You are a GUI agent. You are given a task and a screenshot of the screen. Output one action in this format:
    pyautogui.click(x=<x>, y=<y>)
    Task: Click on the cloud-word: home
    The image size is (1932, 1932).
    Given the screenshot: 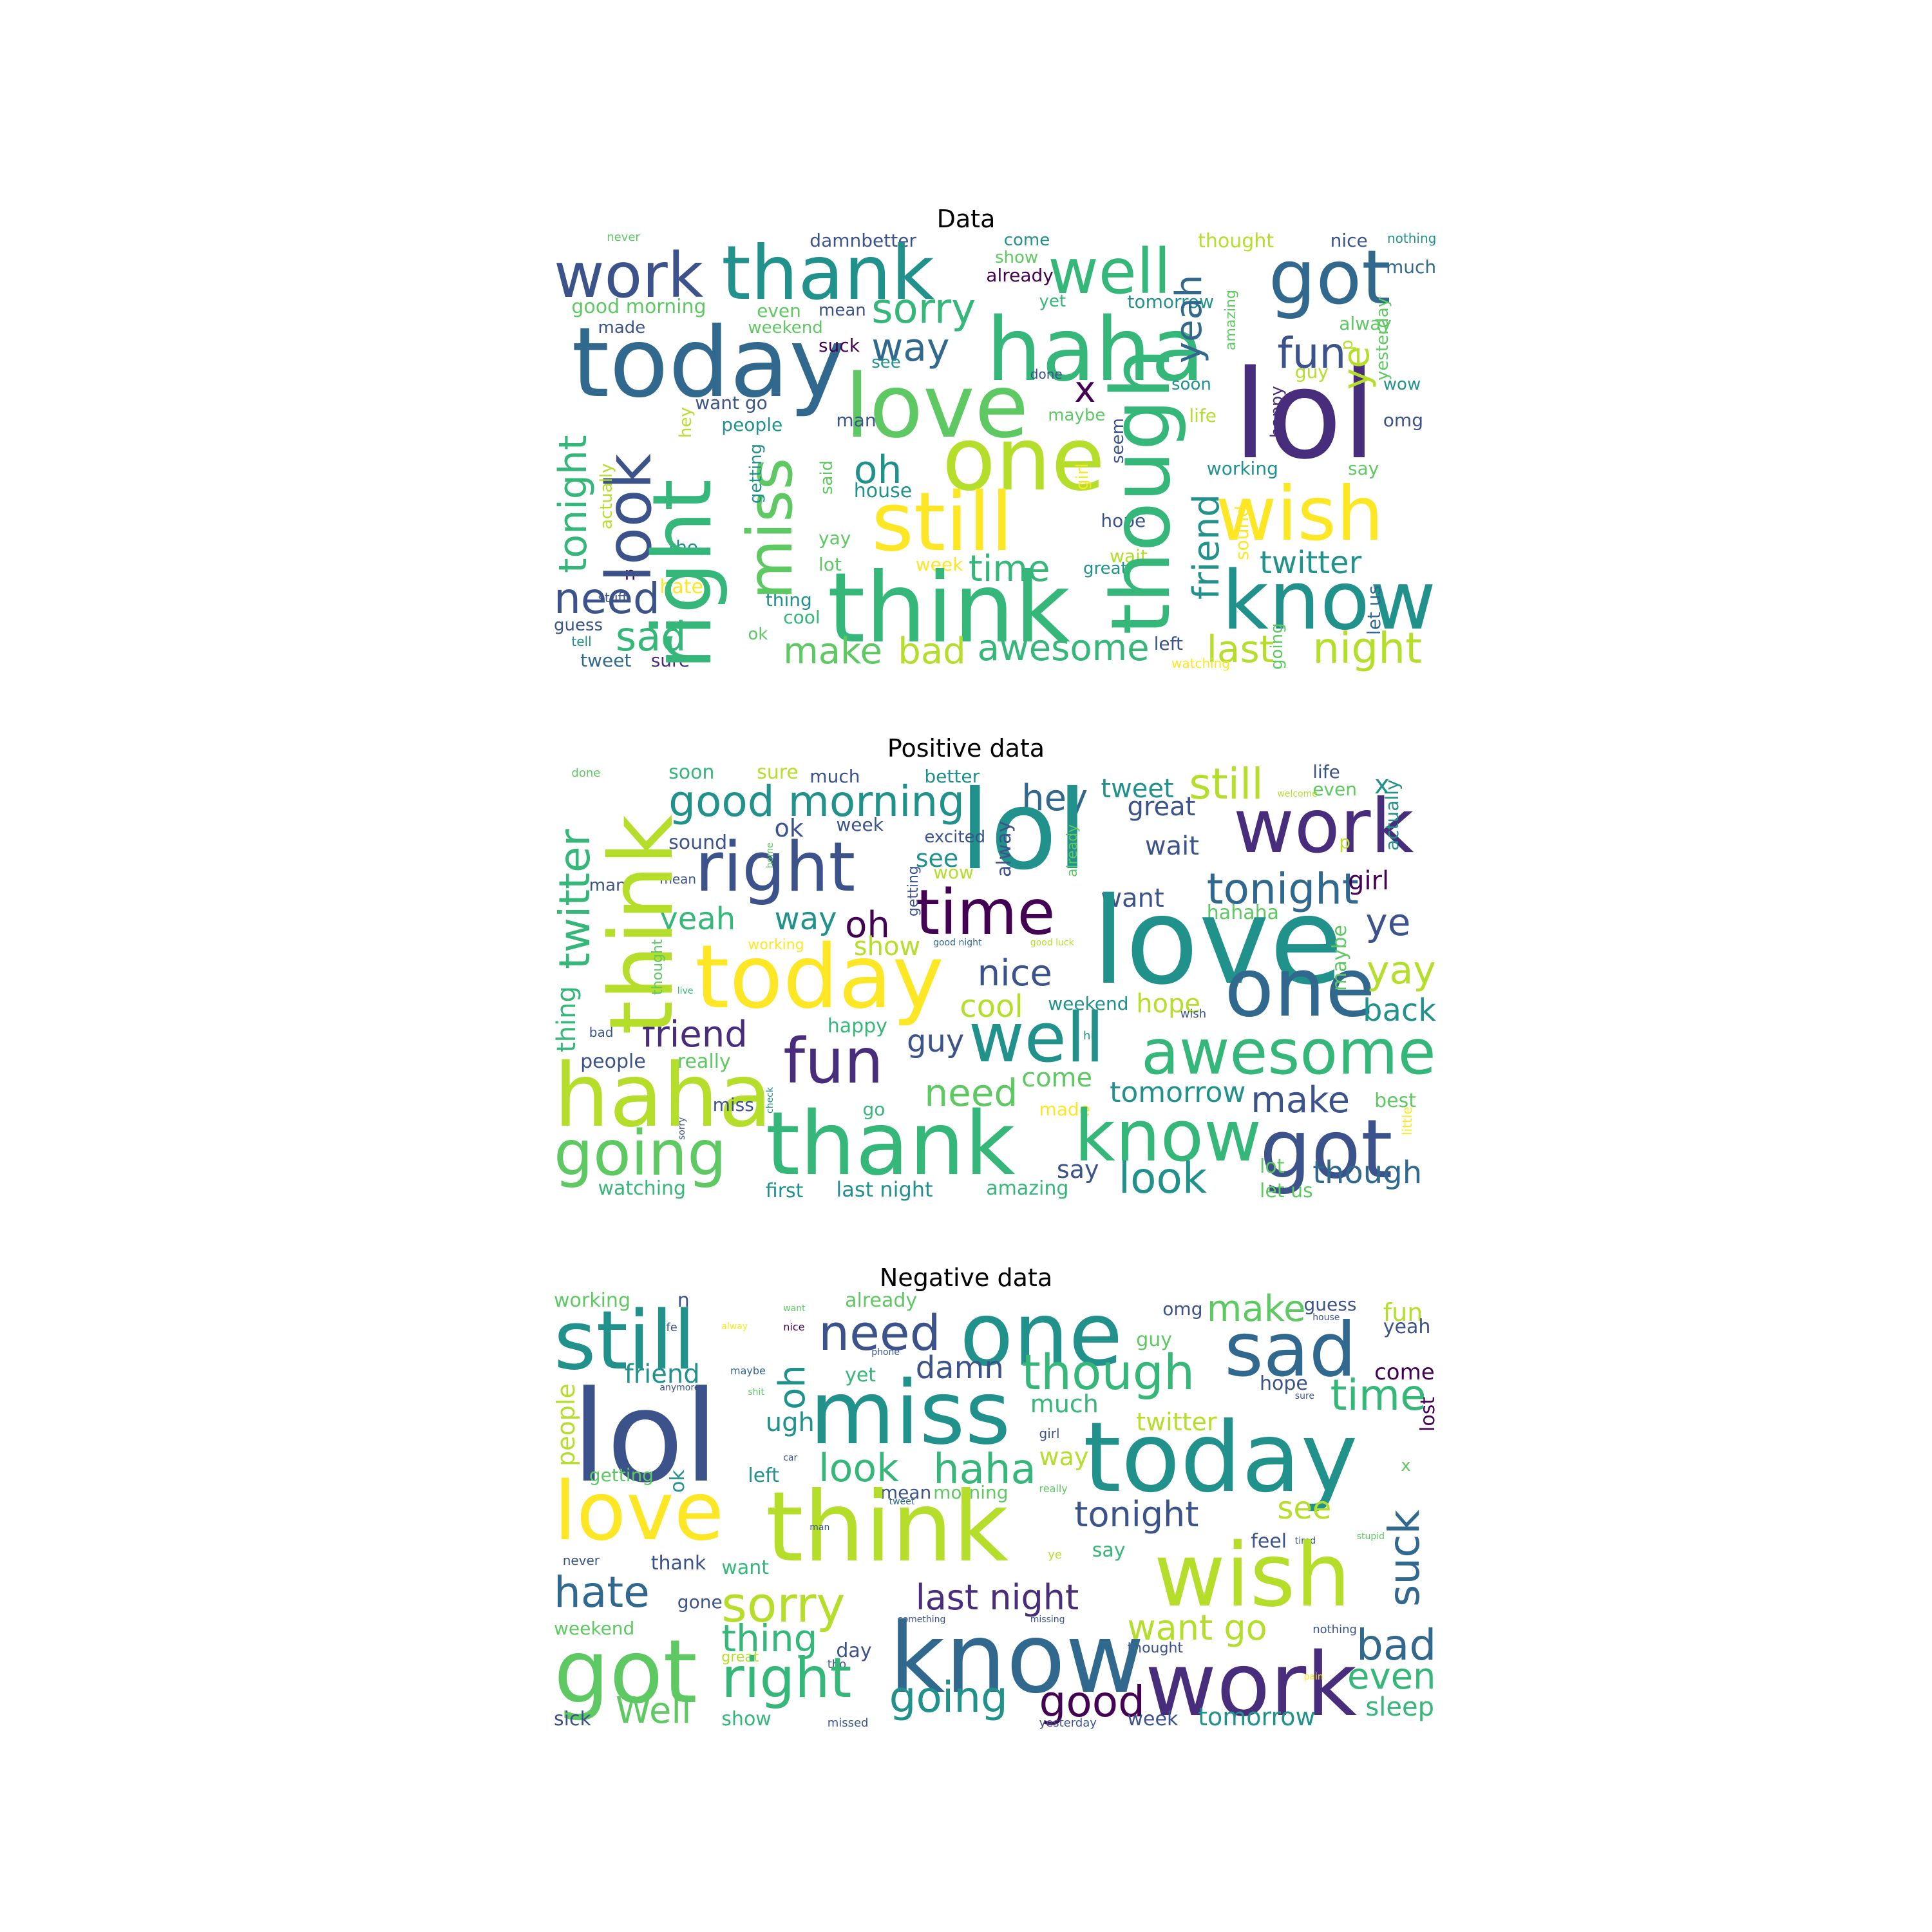 What is the action you would take?
    pyautogui.click(x=770, y=855)
    